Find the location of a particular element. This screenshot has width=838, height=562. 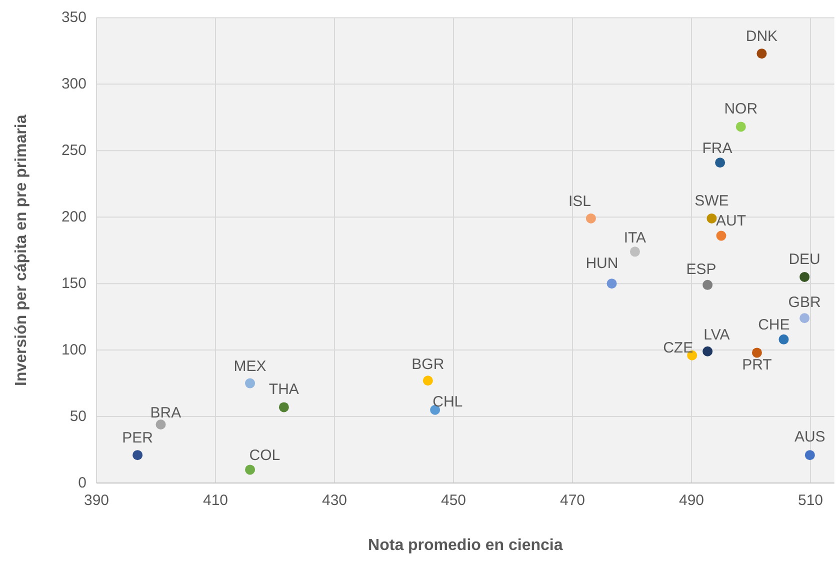

y-tick-label: 300 is located at coordinates (73, 84).